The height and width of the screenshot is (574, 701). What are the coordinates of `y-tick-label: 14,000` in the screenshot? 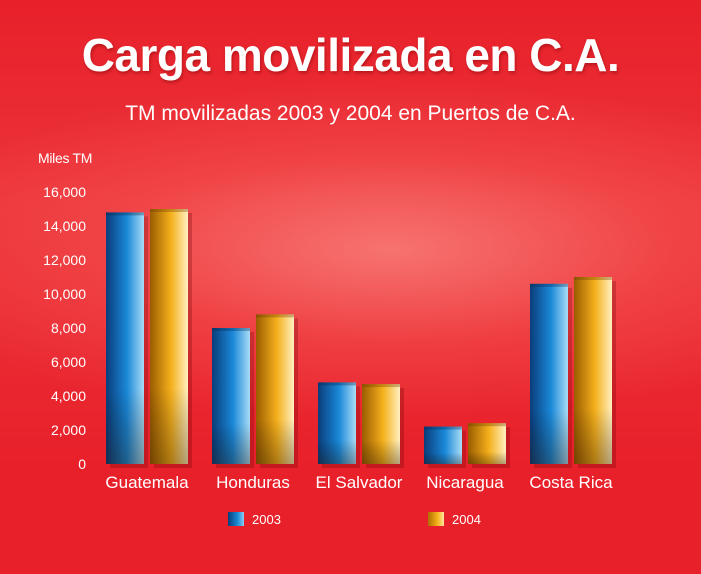 It's located at (64, 226).